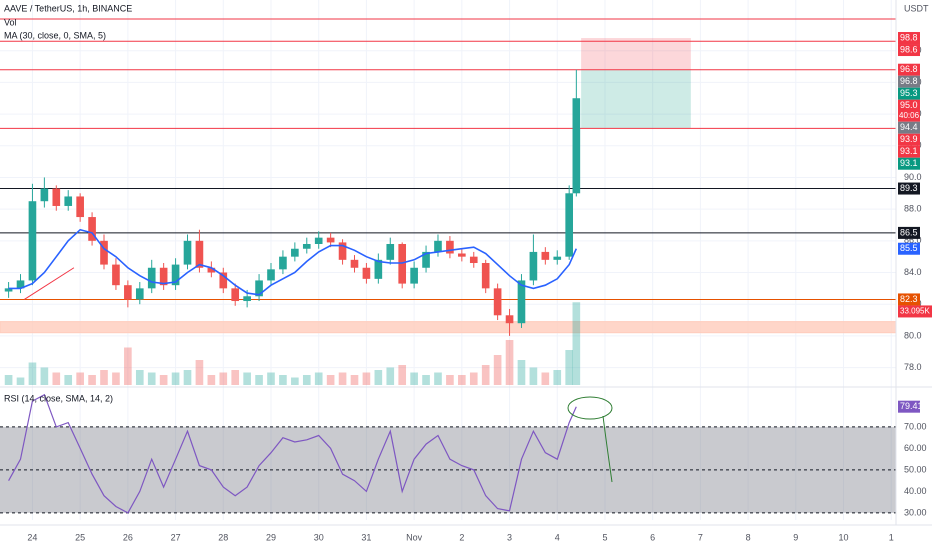  Describe the element at coordinates (448, 327) in the screenshot. I see `support-zone` at that location.